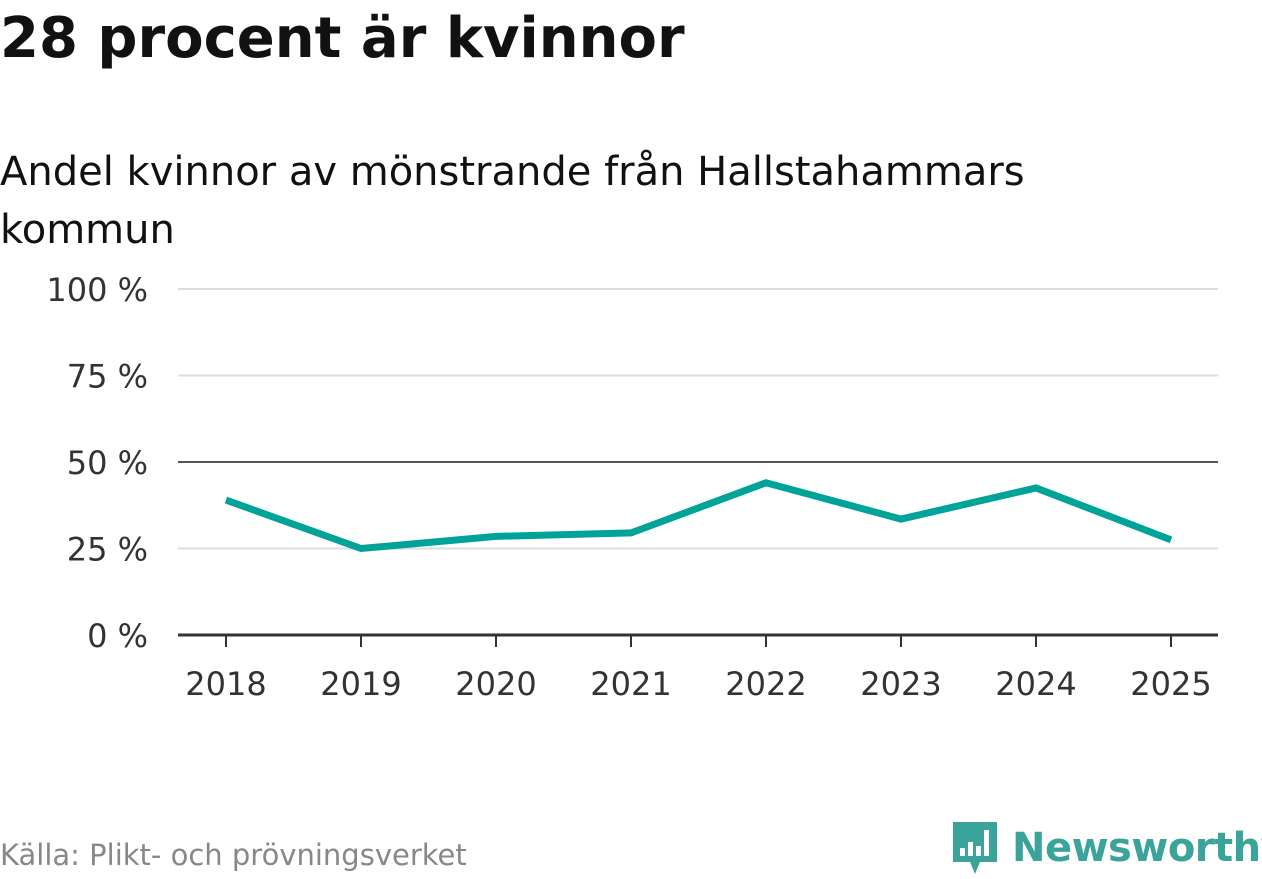  Describe the element at coordinates (107, 550) in the screenshot. I see `y-tick-label: 25 %` at that location.